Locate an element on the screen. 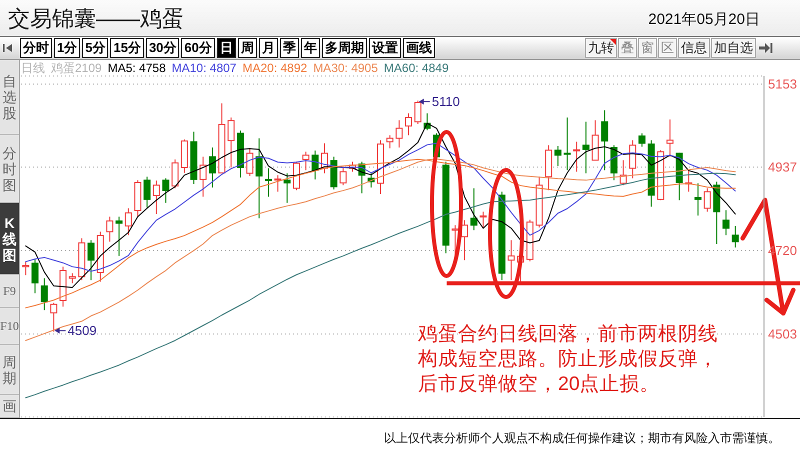 The width and height of the screenshot is (800, 450). annotation: 5110 is located at coordinates (446, 102).